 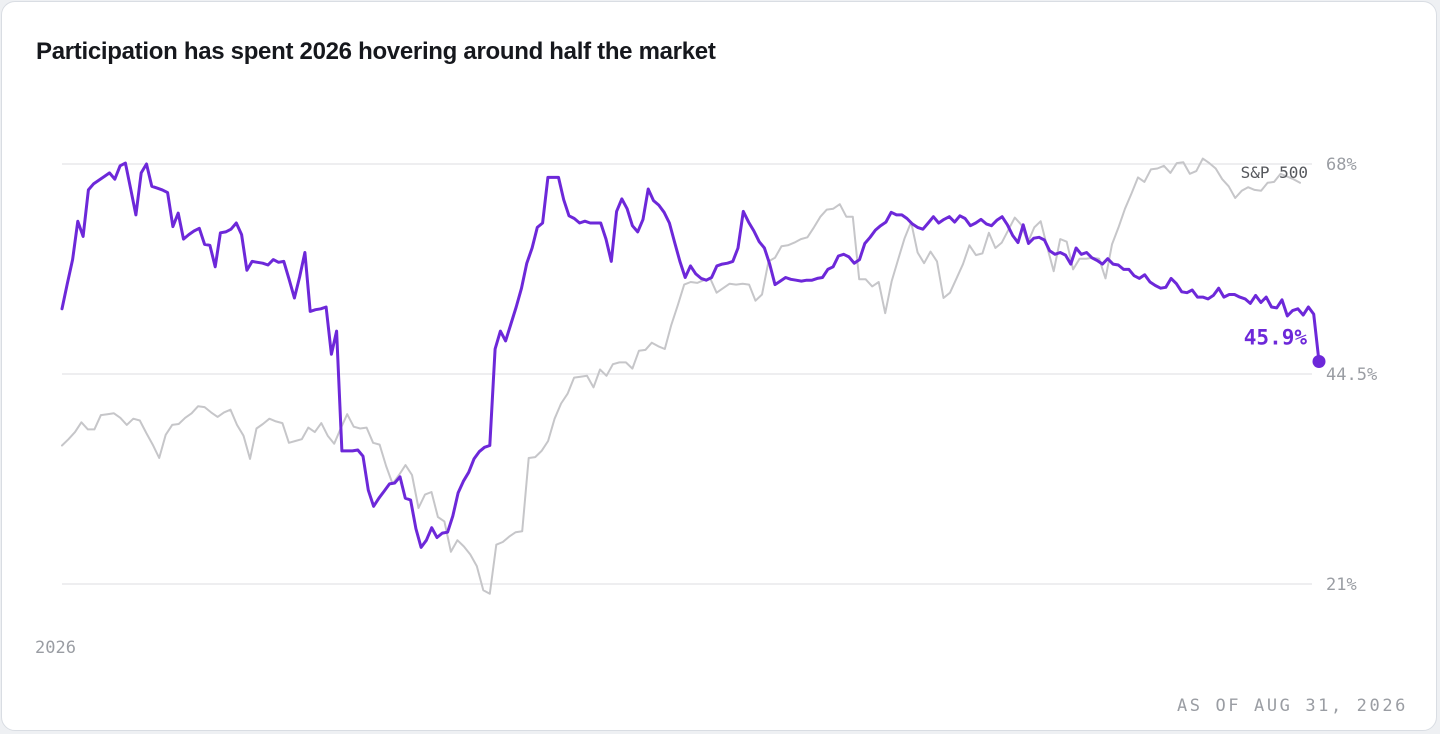 What do you see at coordinates (1276, 337) in the screenshot?
I see `participation-end-label: 45.9%` at bounding box center [1276, 337].